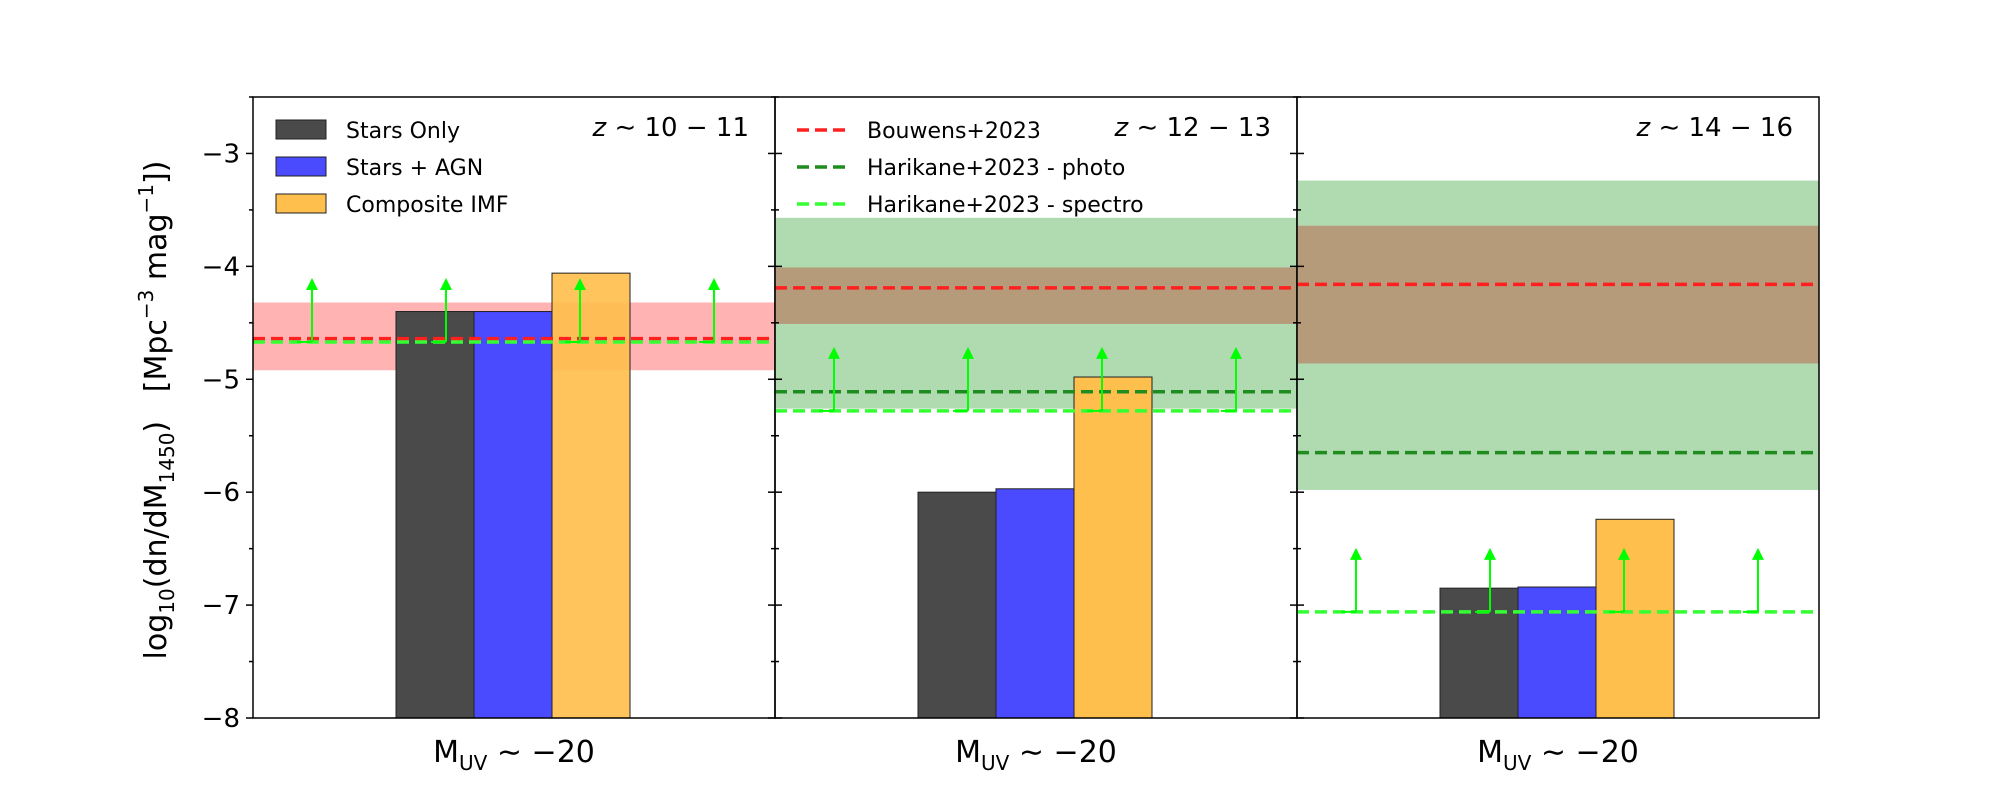  Describe the element at coordinates (1005, 205) in the screenshot. I see `legend-label: Harikane+2023 - spectro` at that location.